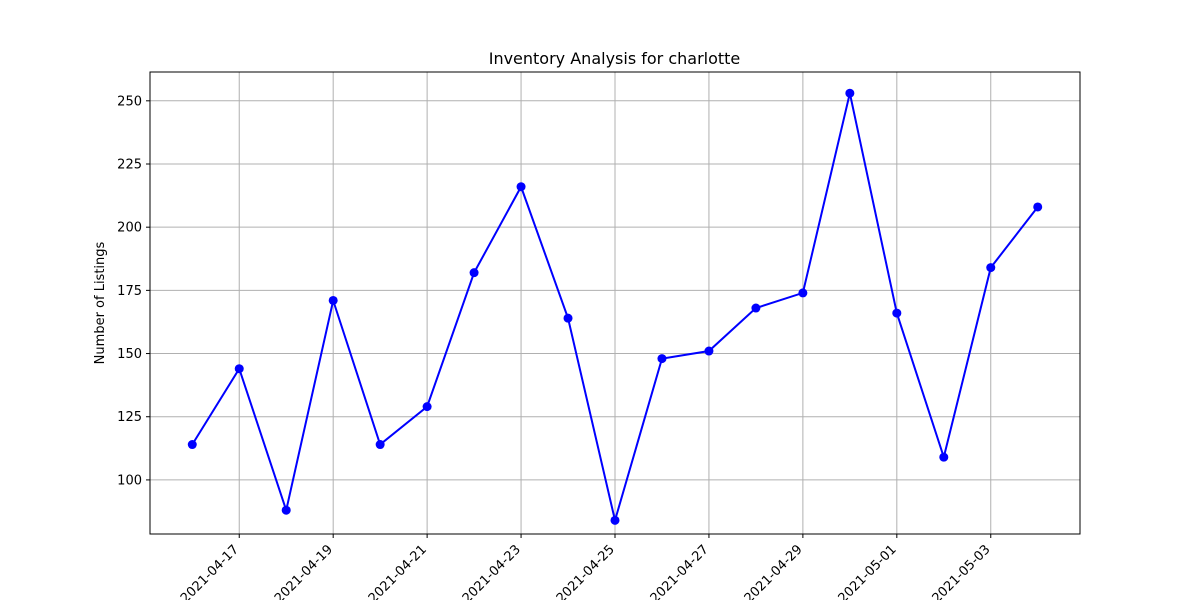 This screenshot has width=1200, height=600. Describe the element at coordinates (129, 291) in the screenshot. I see `y-tick-label: 175` at that location.